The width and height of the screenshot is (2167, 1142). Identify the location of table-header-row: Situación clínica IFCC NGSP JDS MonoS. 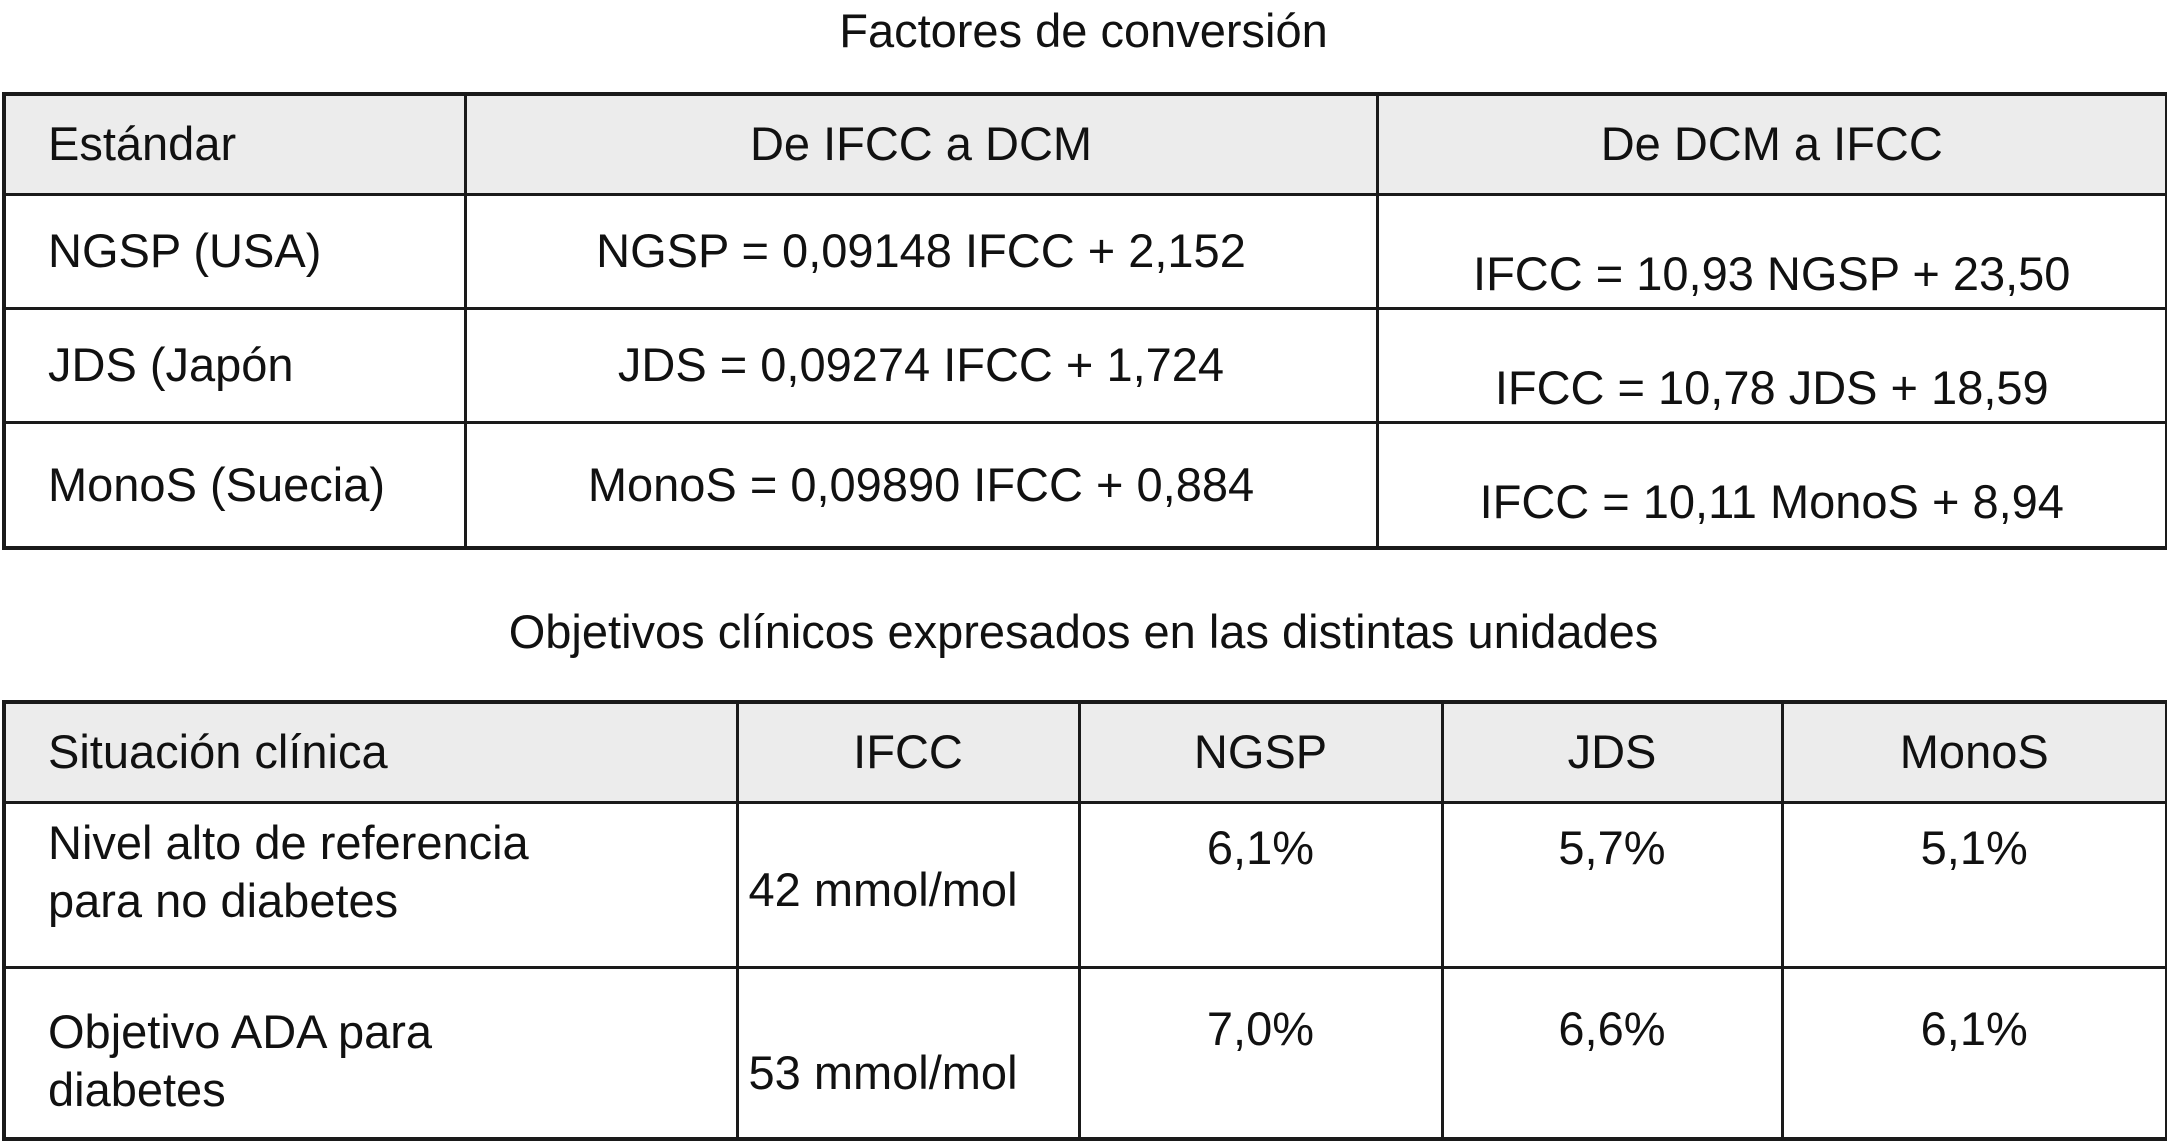
(1084, 752).